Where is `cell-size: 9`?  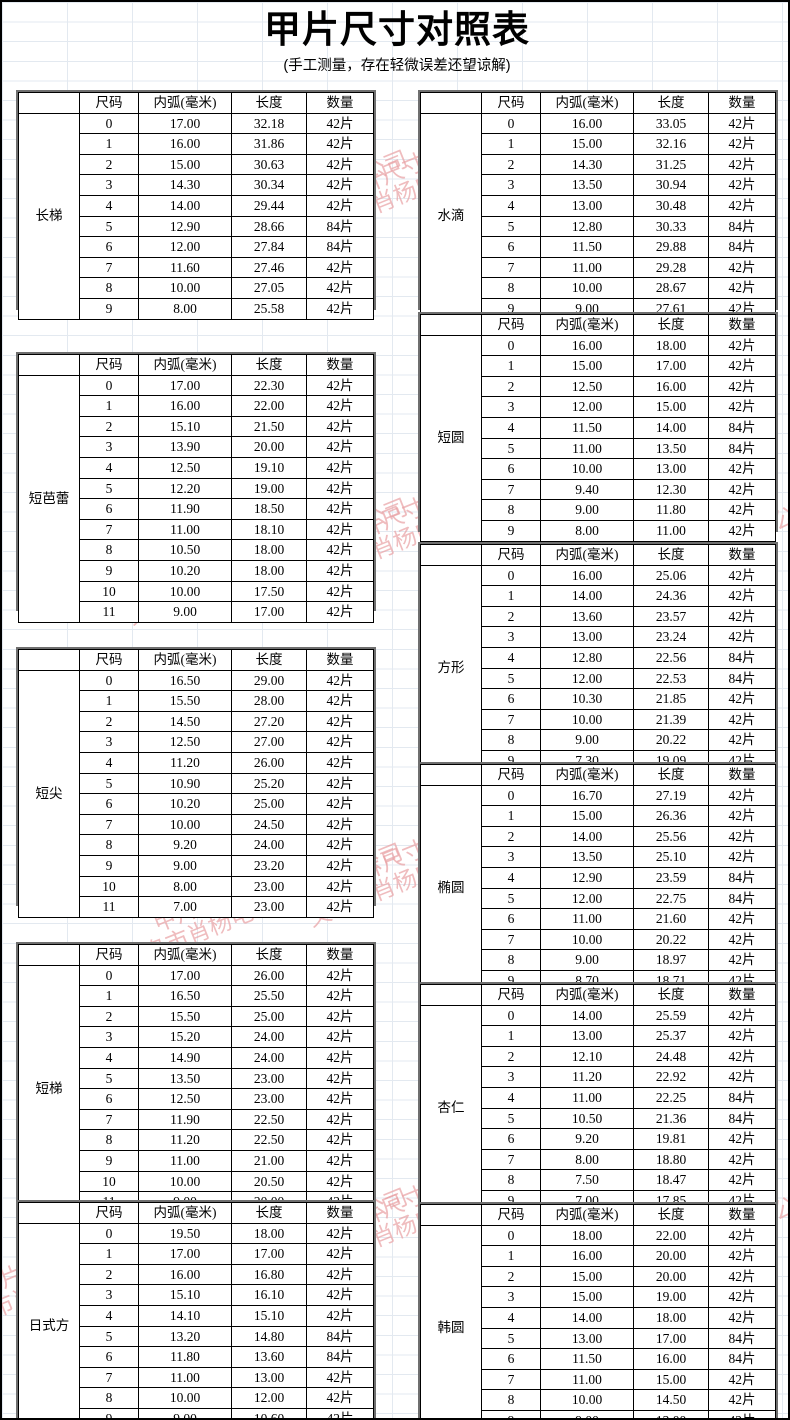 cell-size: 9 is located at coordinates (109, 1160).